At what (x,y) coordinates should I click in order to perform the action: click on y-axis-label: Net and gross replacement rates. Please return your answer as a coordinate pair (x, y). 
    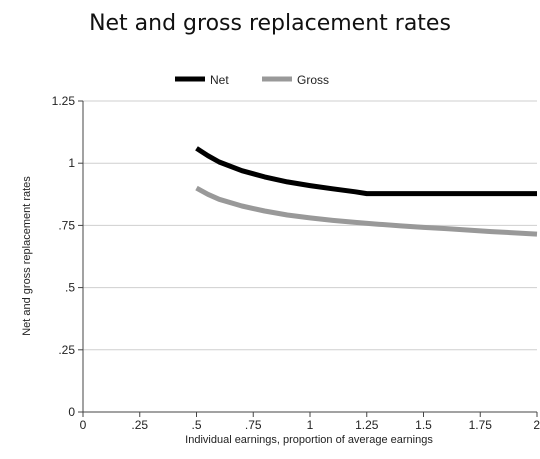
    Looking at the image, I should click on (27, 256).